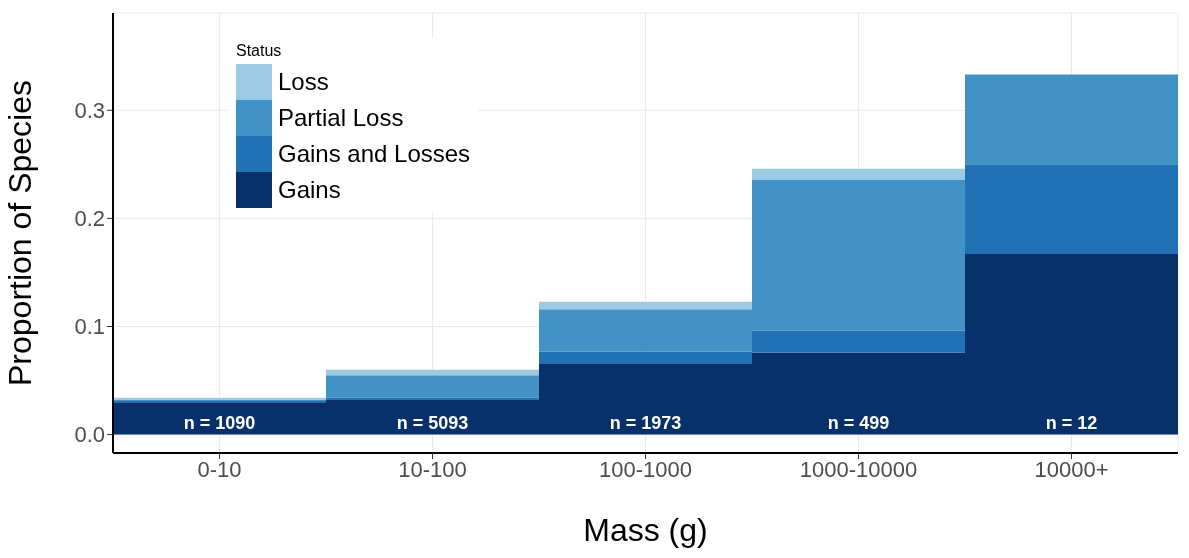 The image size is (1189, 558). I want to click on annotation: n = 5093, so click(432, 423).